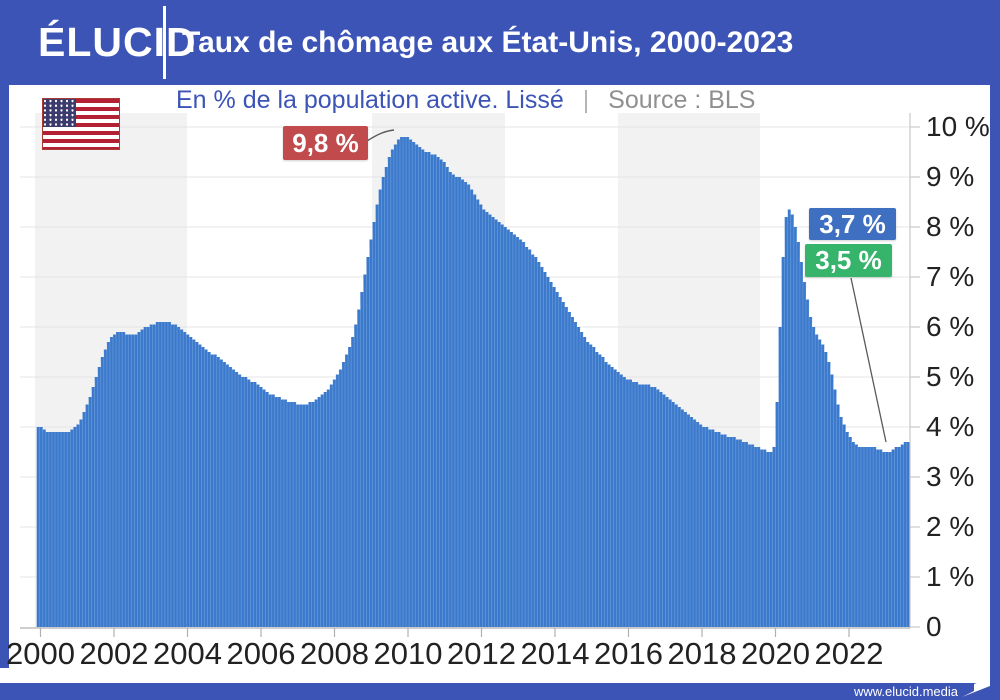  What do you see at coordinates (81, 124) in the screenshot?
I see `us-flag-icon` at bounding box center [81, 124].